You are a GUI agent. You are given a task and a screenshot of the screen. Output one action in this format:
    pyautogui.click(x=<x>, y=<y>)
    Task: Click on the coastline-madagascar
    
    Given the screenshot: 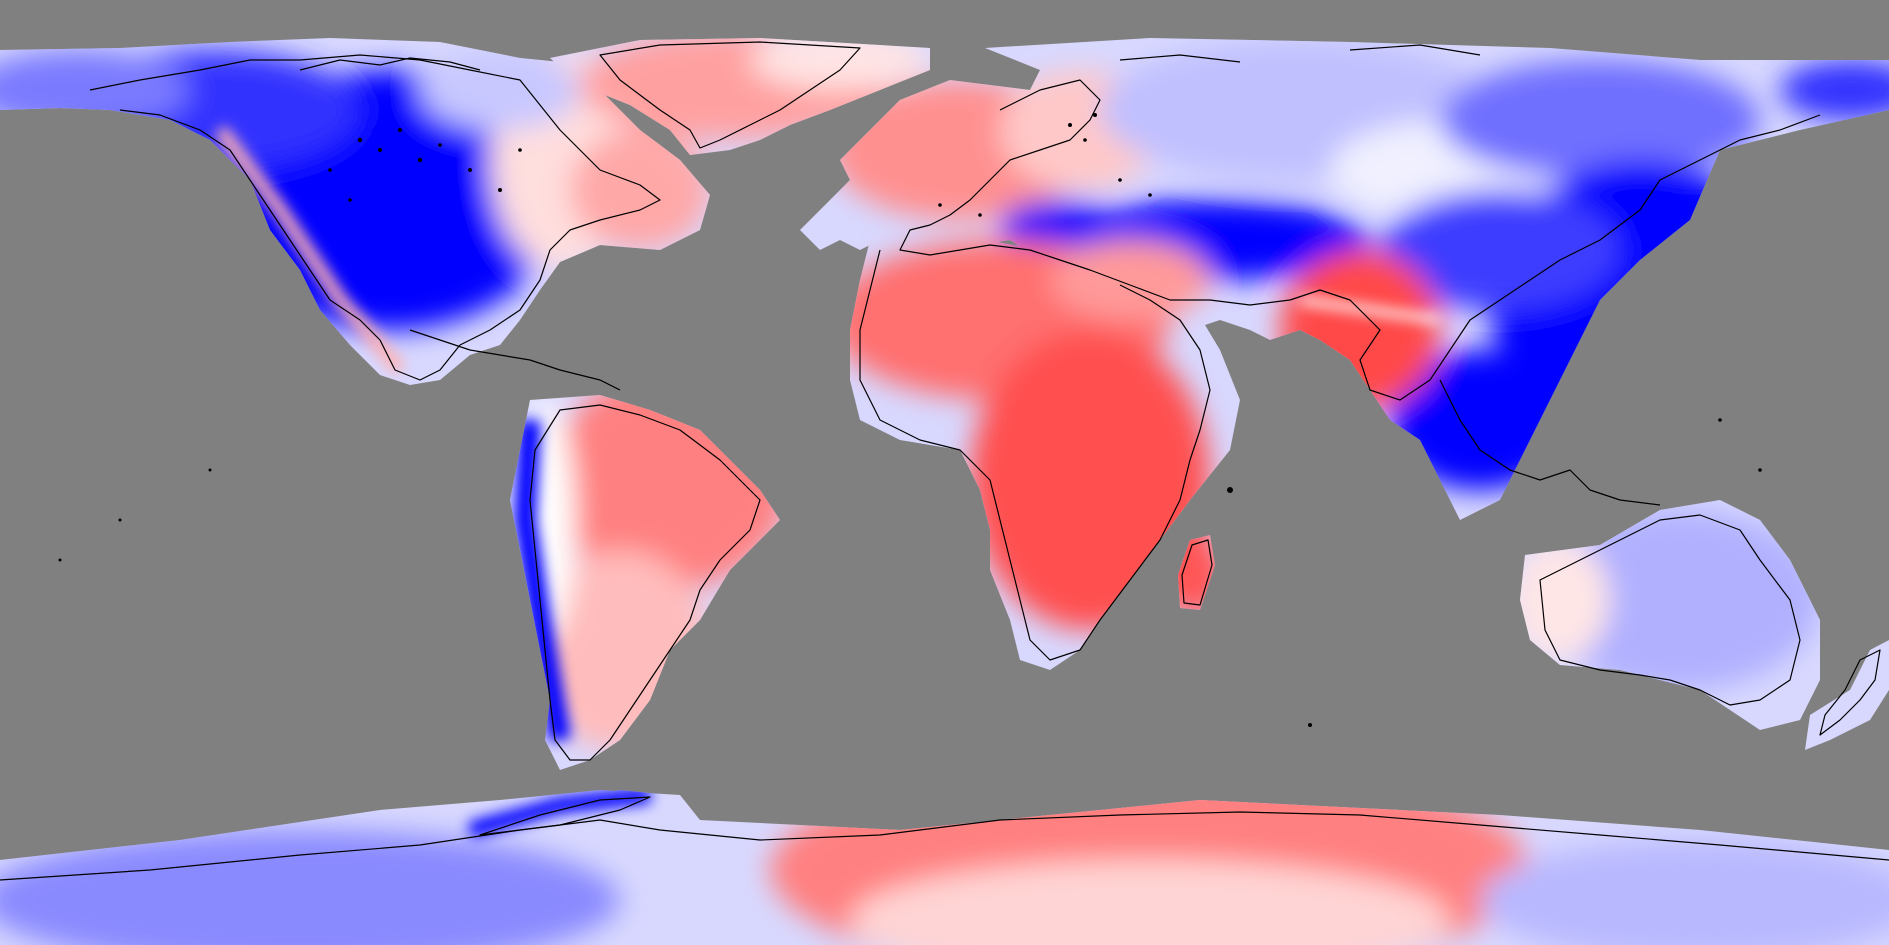 What is the action you would take?
    pyautogui.click(x=1197, y=572)
    